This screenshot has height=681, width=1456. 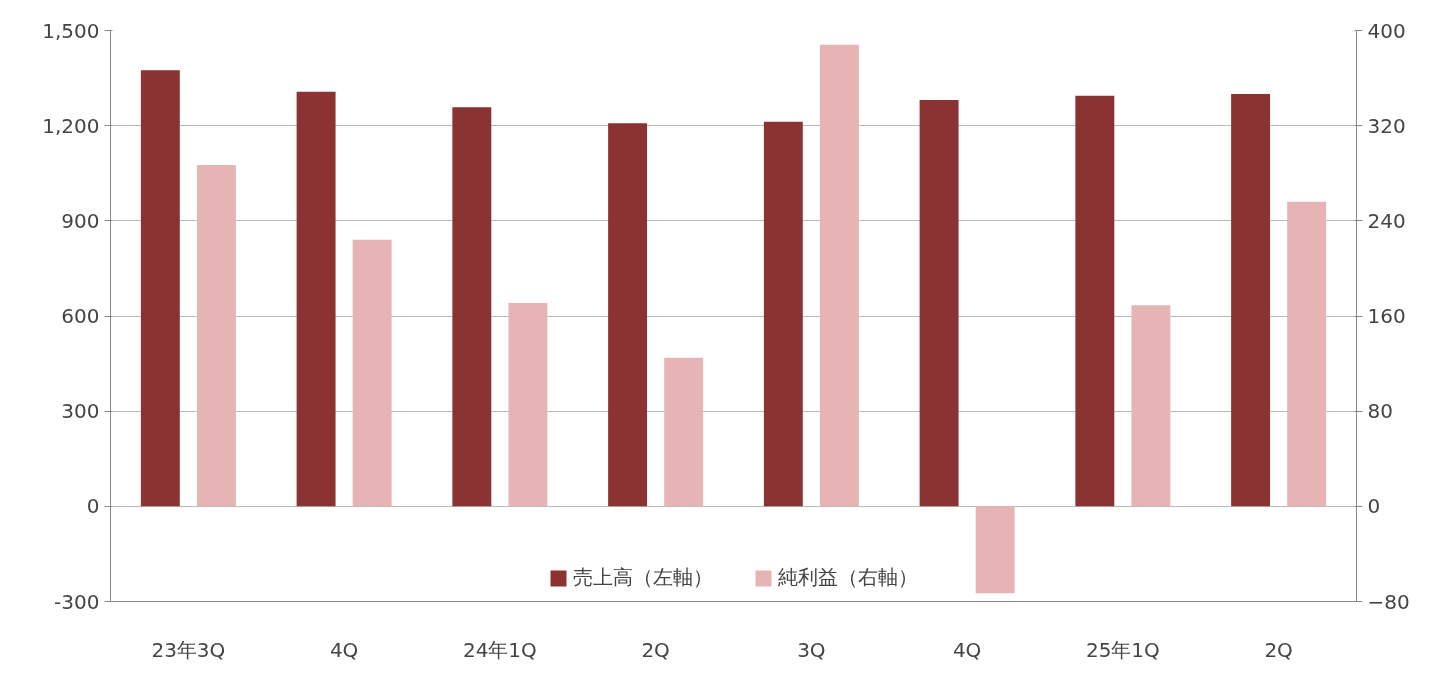 What do you see at coordinates (1386, 30) in the screenshot?
I see `y2-tick-label: 400` at bounding box center [1386, 30].